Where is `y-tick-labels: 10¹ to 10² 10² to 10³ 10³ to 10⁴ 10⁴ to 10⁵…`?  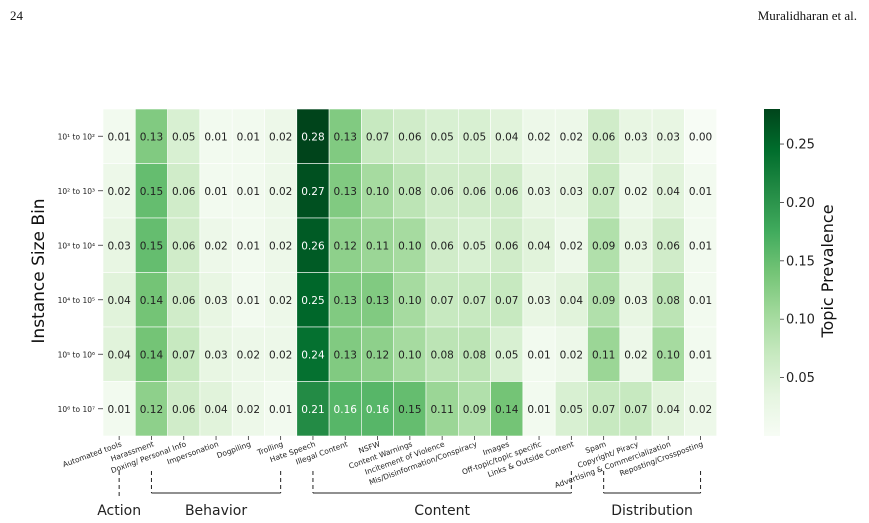 y-tick-labels: 10¹ to 10² 10² to 10³ 10³ to 10⁴ 10⁴ to 10⁵… is located at coordinates (80, 273).